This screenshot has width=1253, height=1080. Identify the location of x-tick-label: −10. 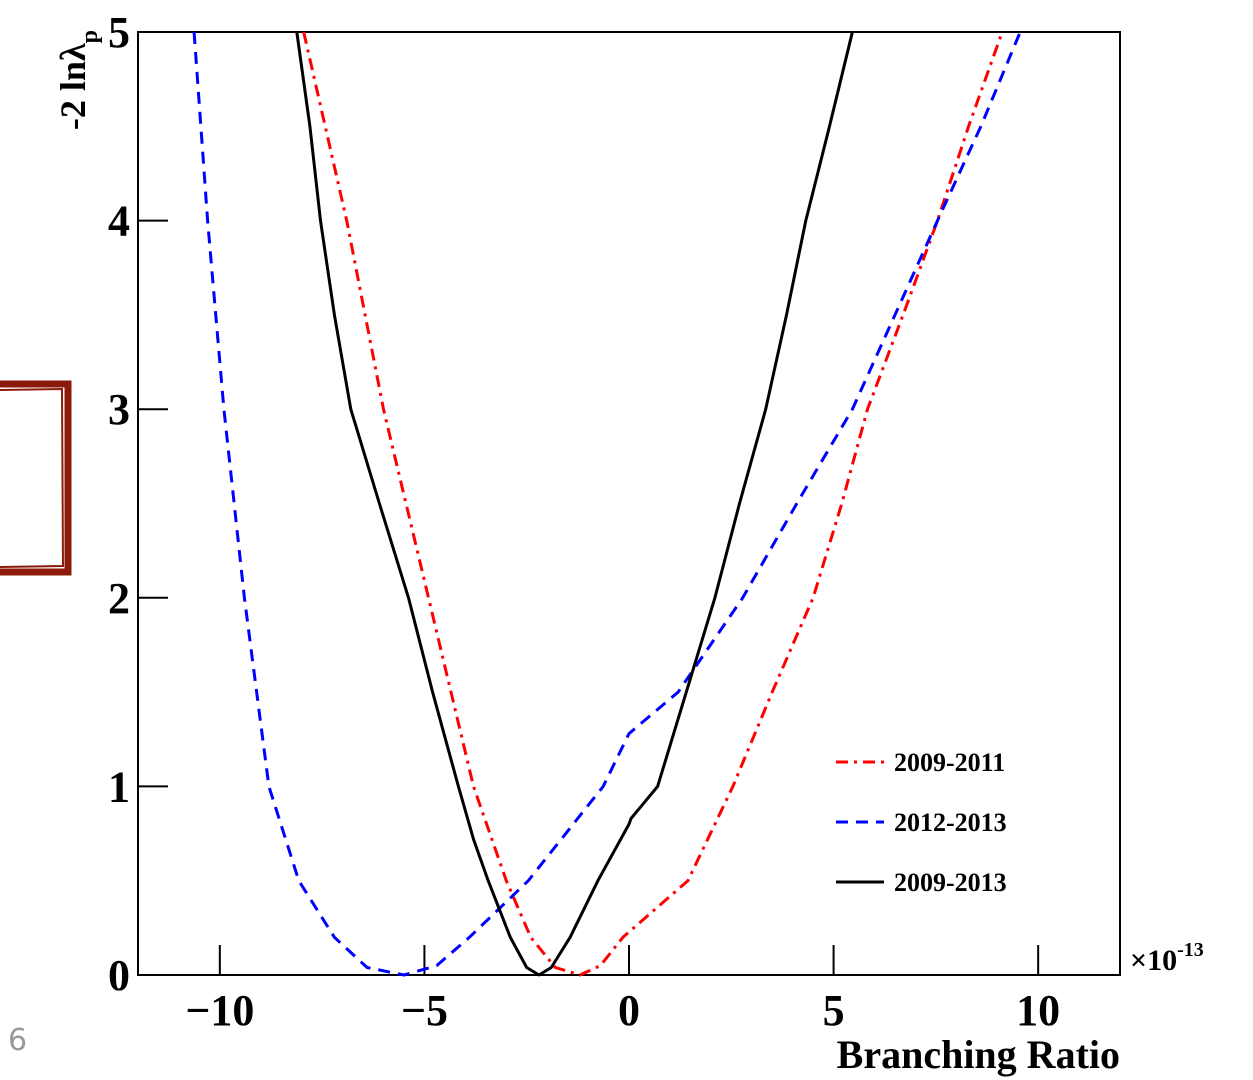
(219, 1010).